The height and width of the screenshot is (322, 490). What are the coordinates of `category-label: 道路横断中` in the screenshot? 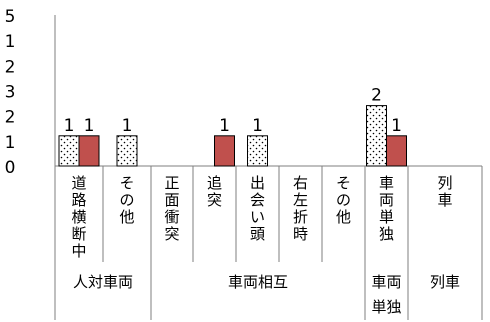 It's located at (78, 217).